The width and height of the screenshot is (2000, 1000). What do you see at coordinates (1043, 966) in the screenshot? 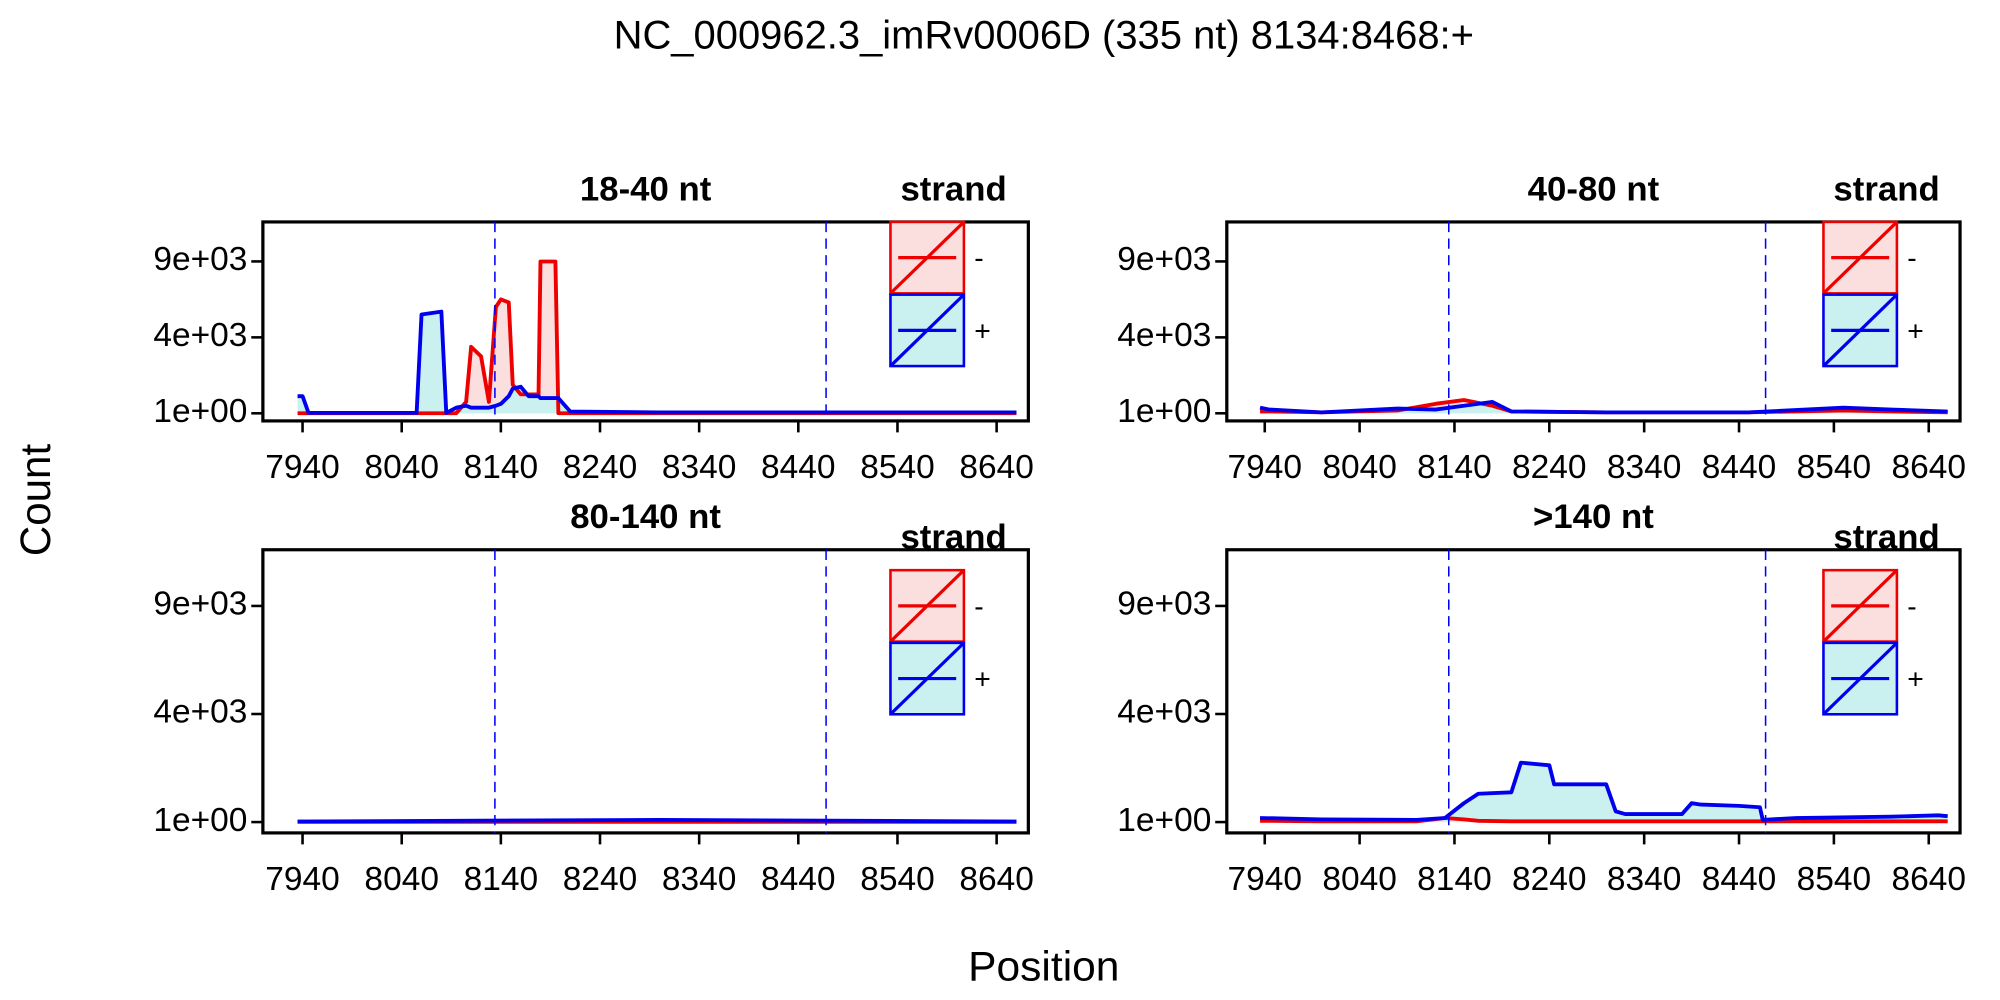
I see `x-axis-label: Position` at bounding box center [1043, 966].